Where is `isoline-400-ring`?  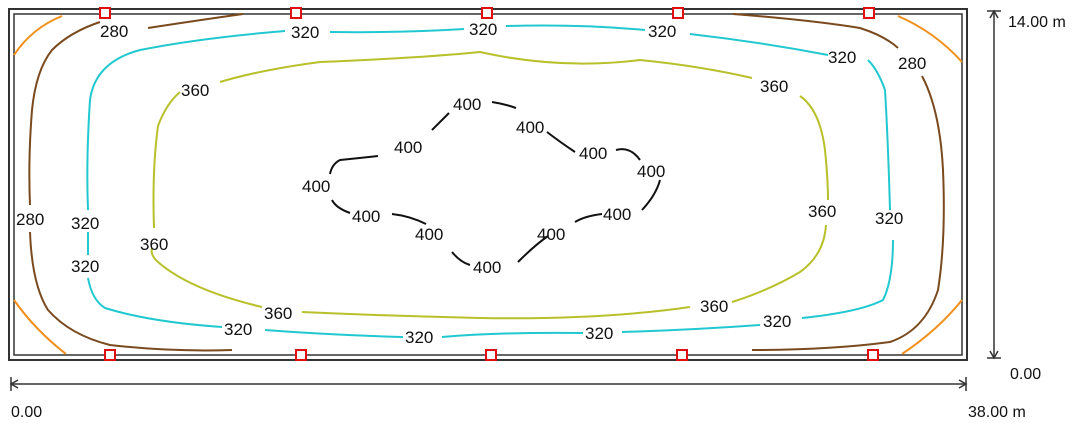 isoline-400-ring is located at coordinates (495, 183).